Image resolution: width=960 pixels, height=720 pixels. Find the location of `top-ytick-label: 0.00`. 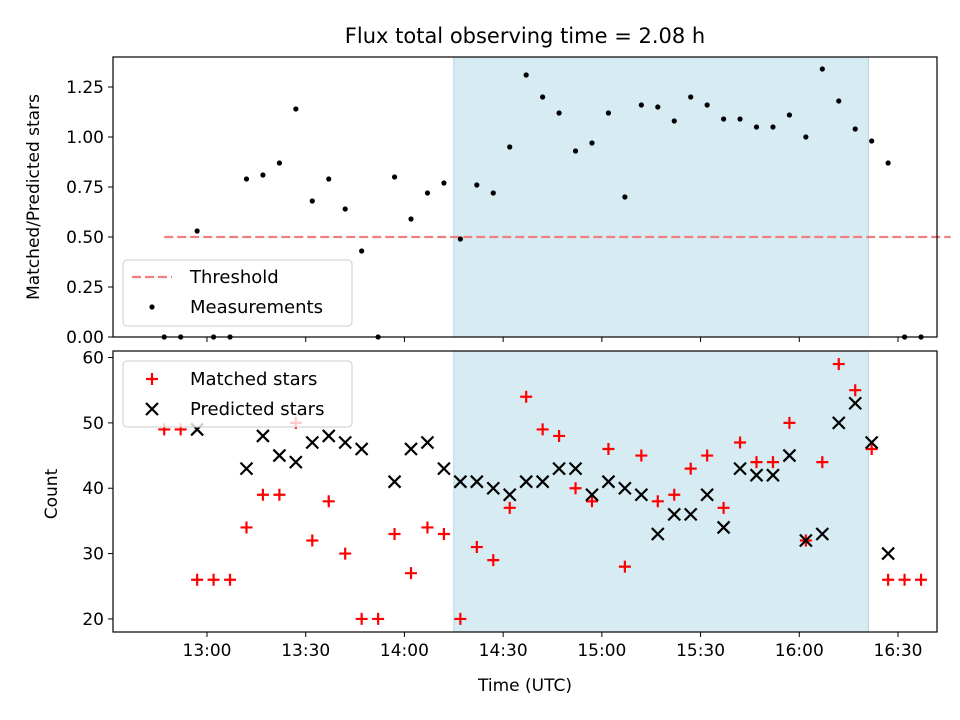

top-ytick-label: 0.00 is located at coordinates (85, 338).